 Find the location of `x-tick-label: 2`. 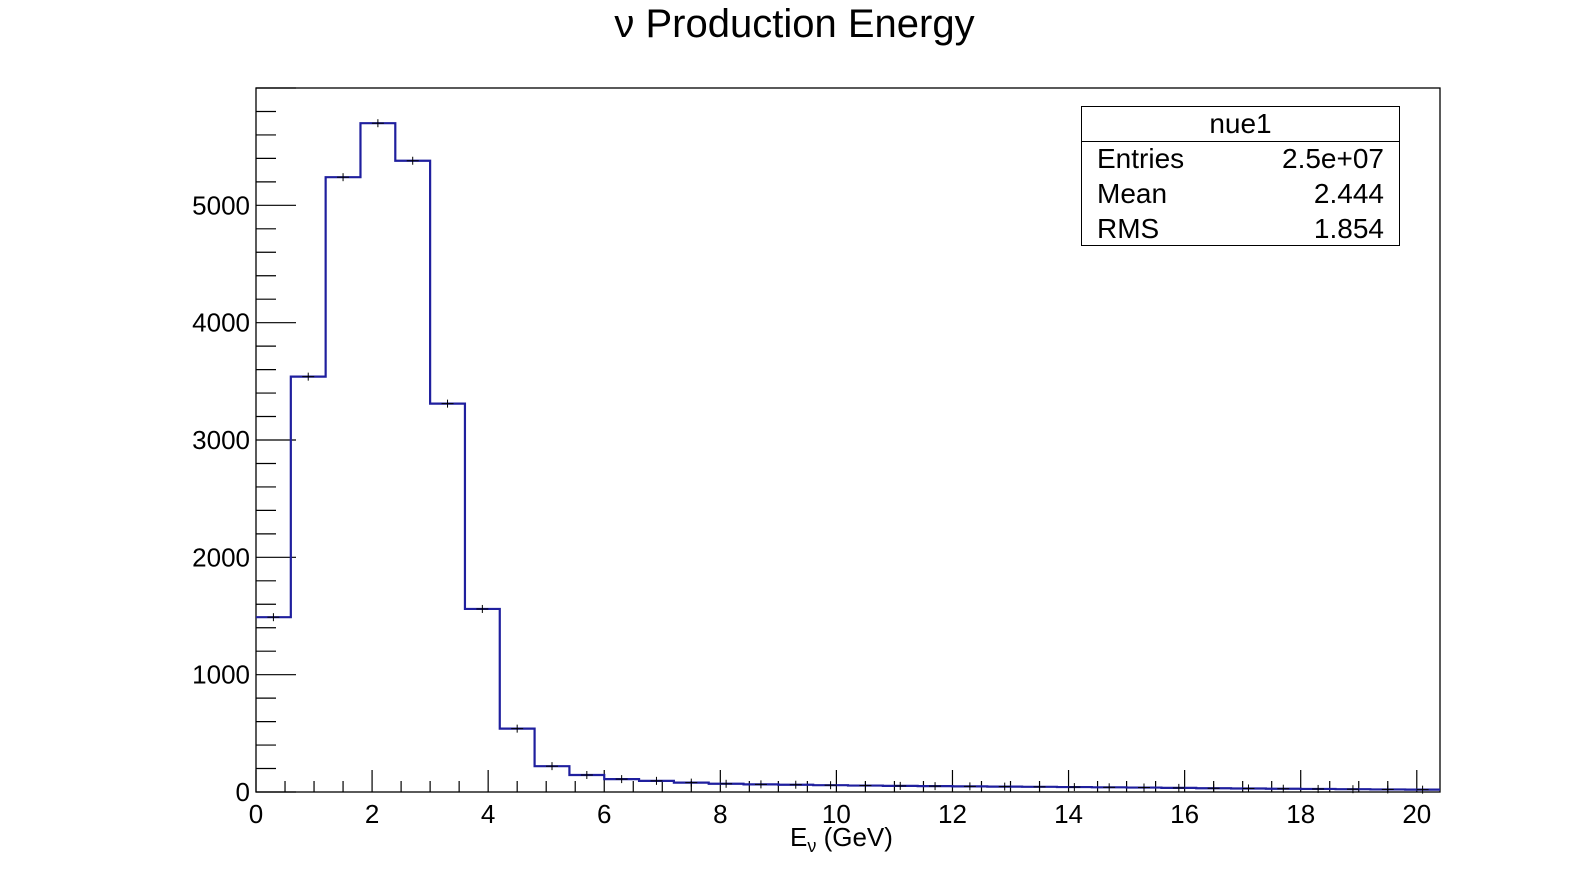

x-tick-label: 2 is located at coordinates (372, 814).